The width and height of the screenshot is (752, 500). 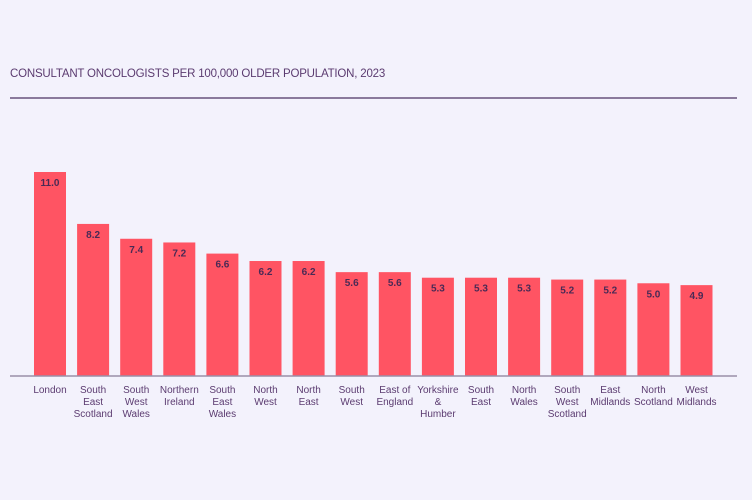 I want to click on data-label: 8.2, so click(x=93, y=235).